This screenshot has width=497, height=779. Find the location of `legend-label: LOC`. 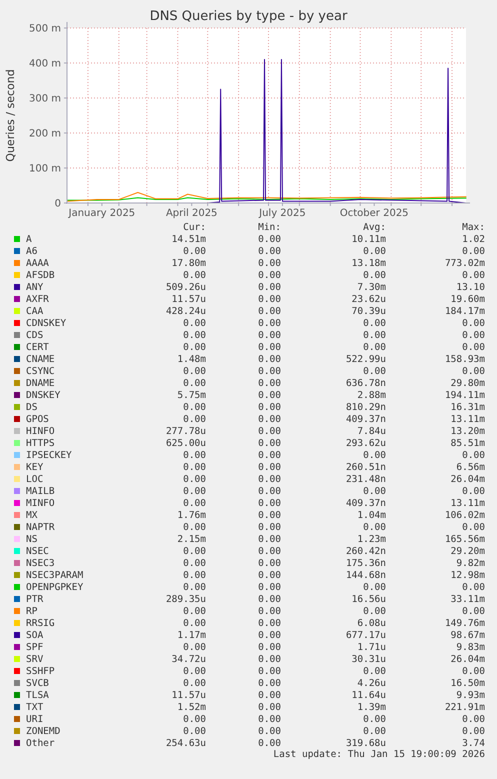

legend-label: LOC is located at coordinates (35, 479).